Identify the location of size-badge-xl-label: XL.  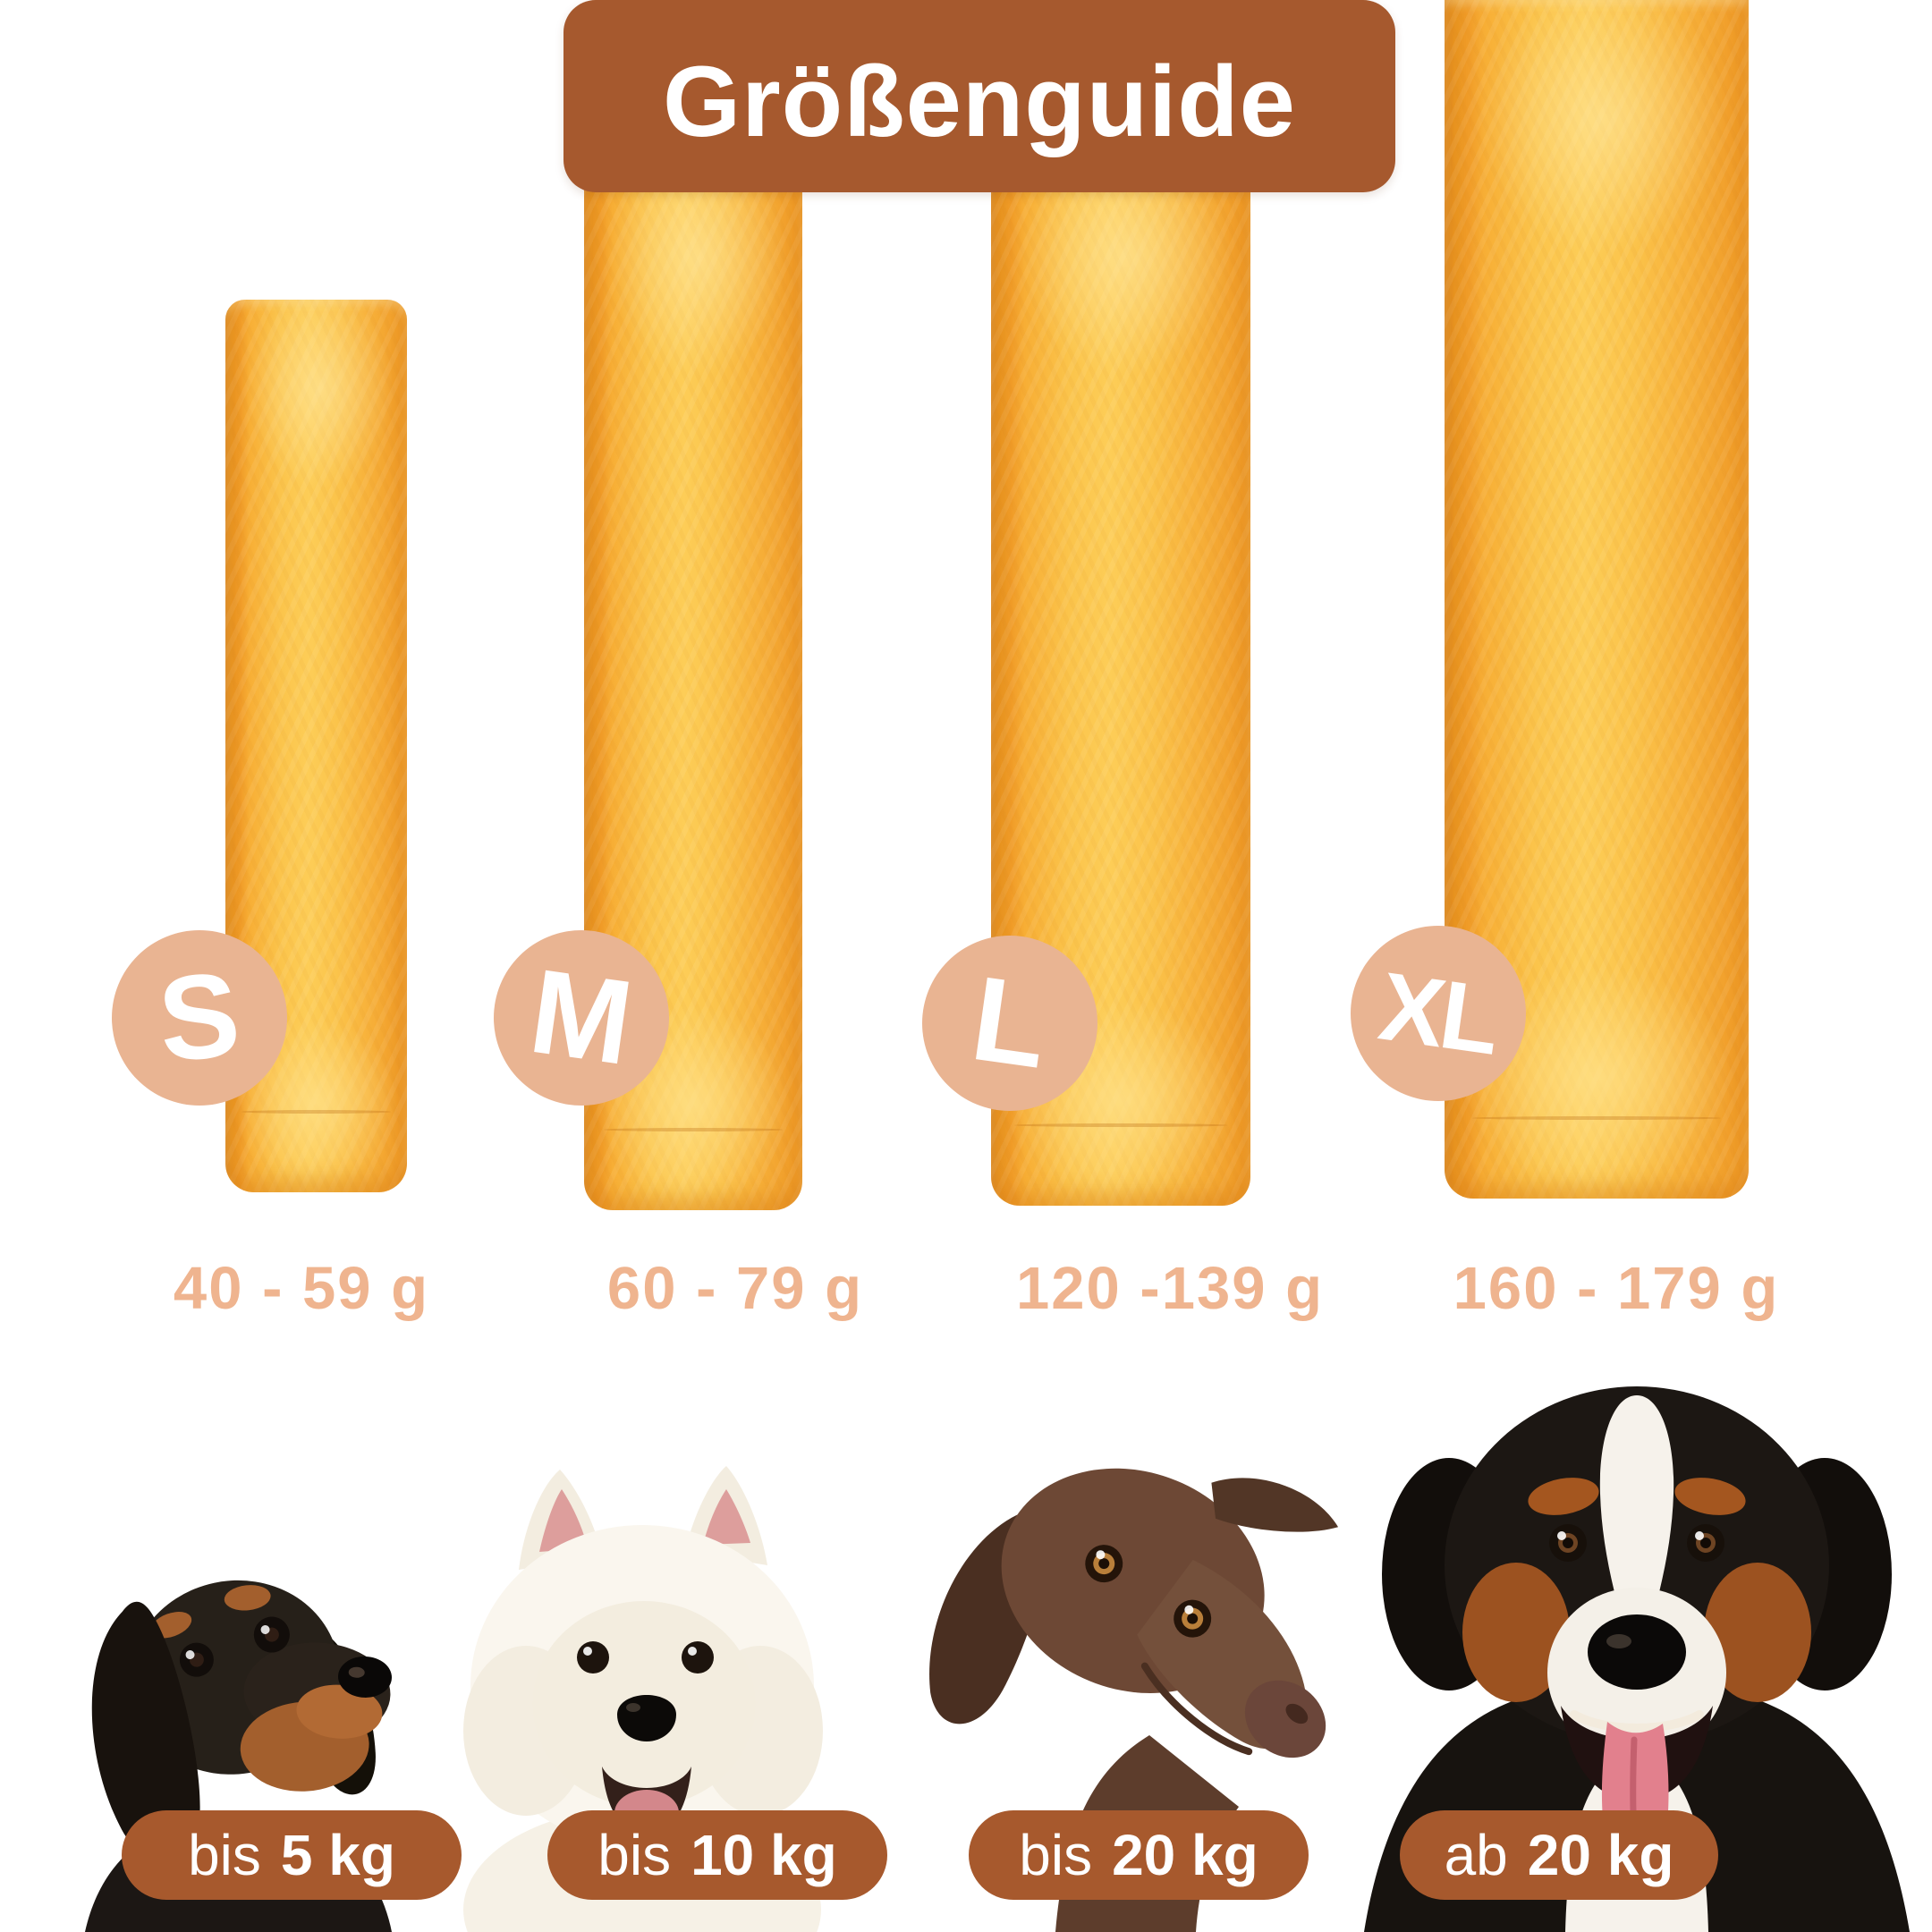
(1438, 1013).